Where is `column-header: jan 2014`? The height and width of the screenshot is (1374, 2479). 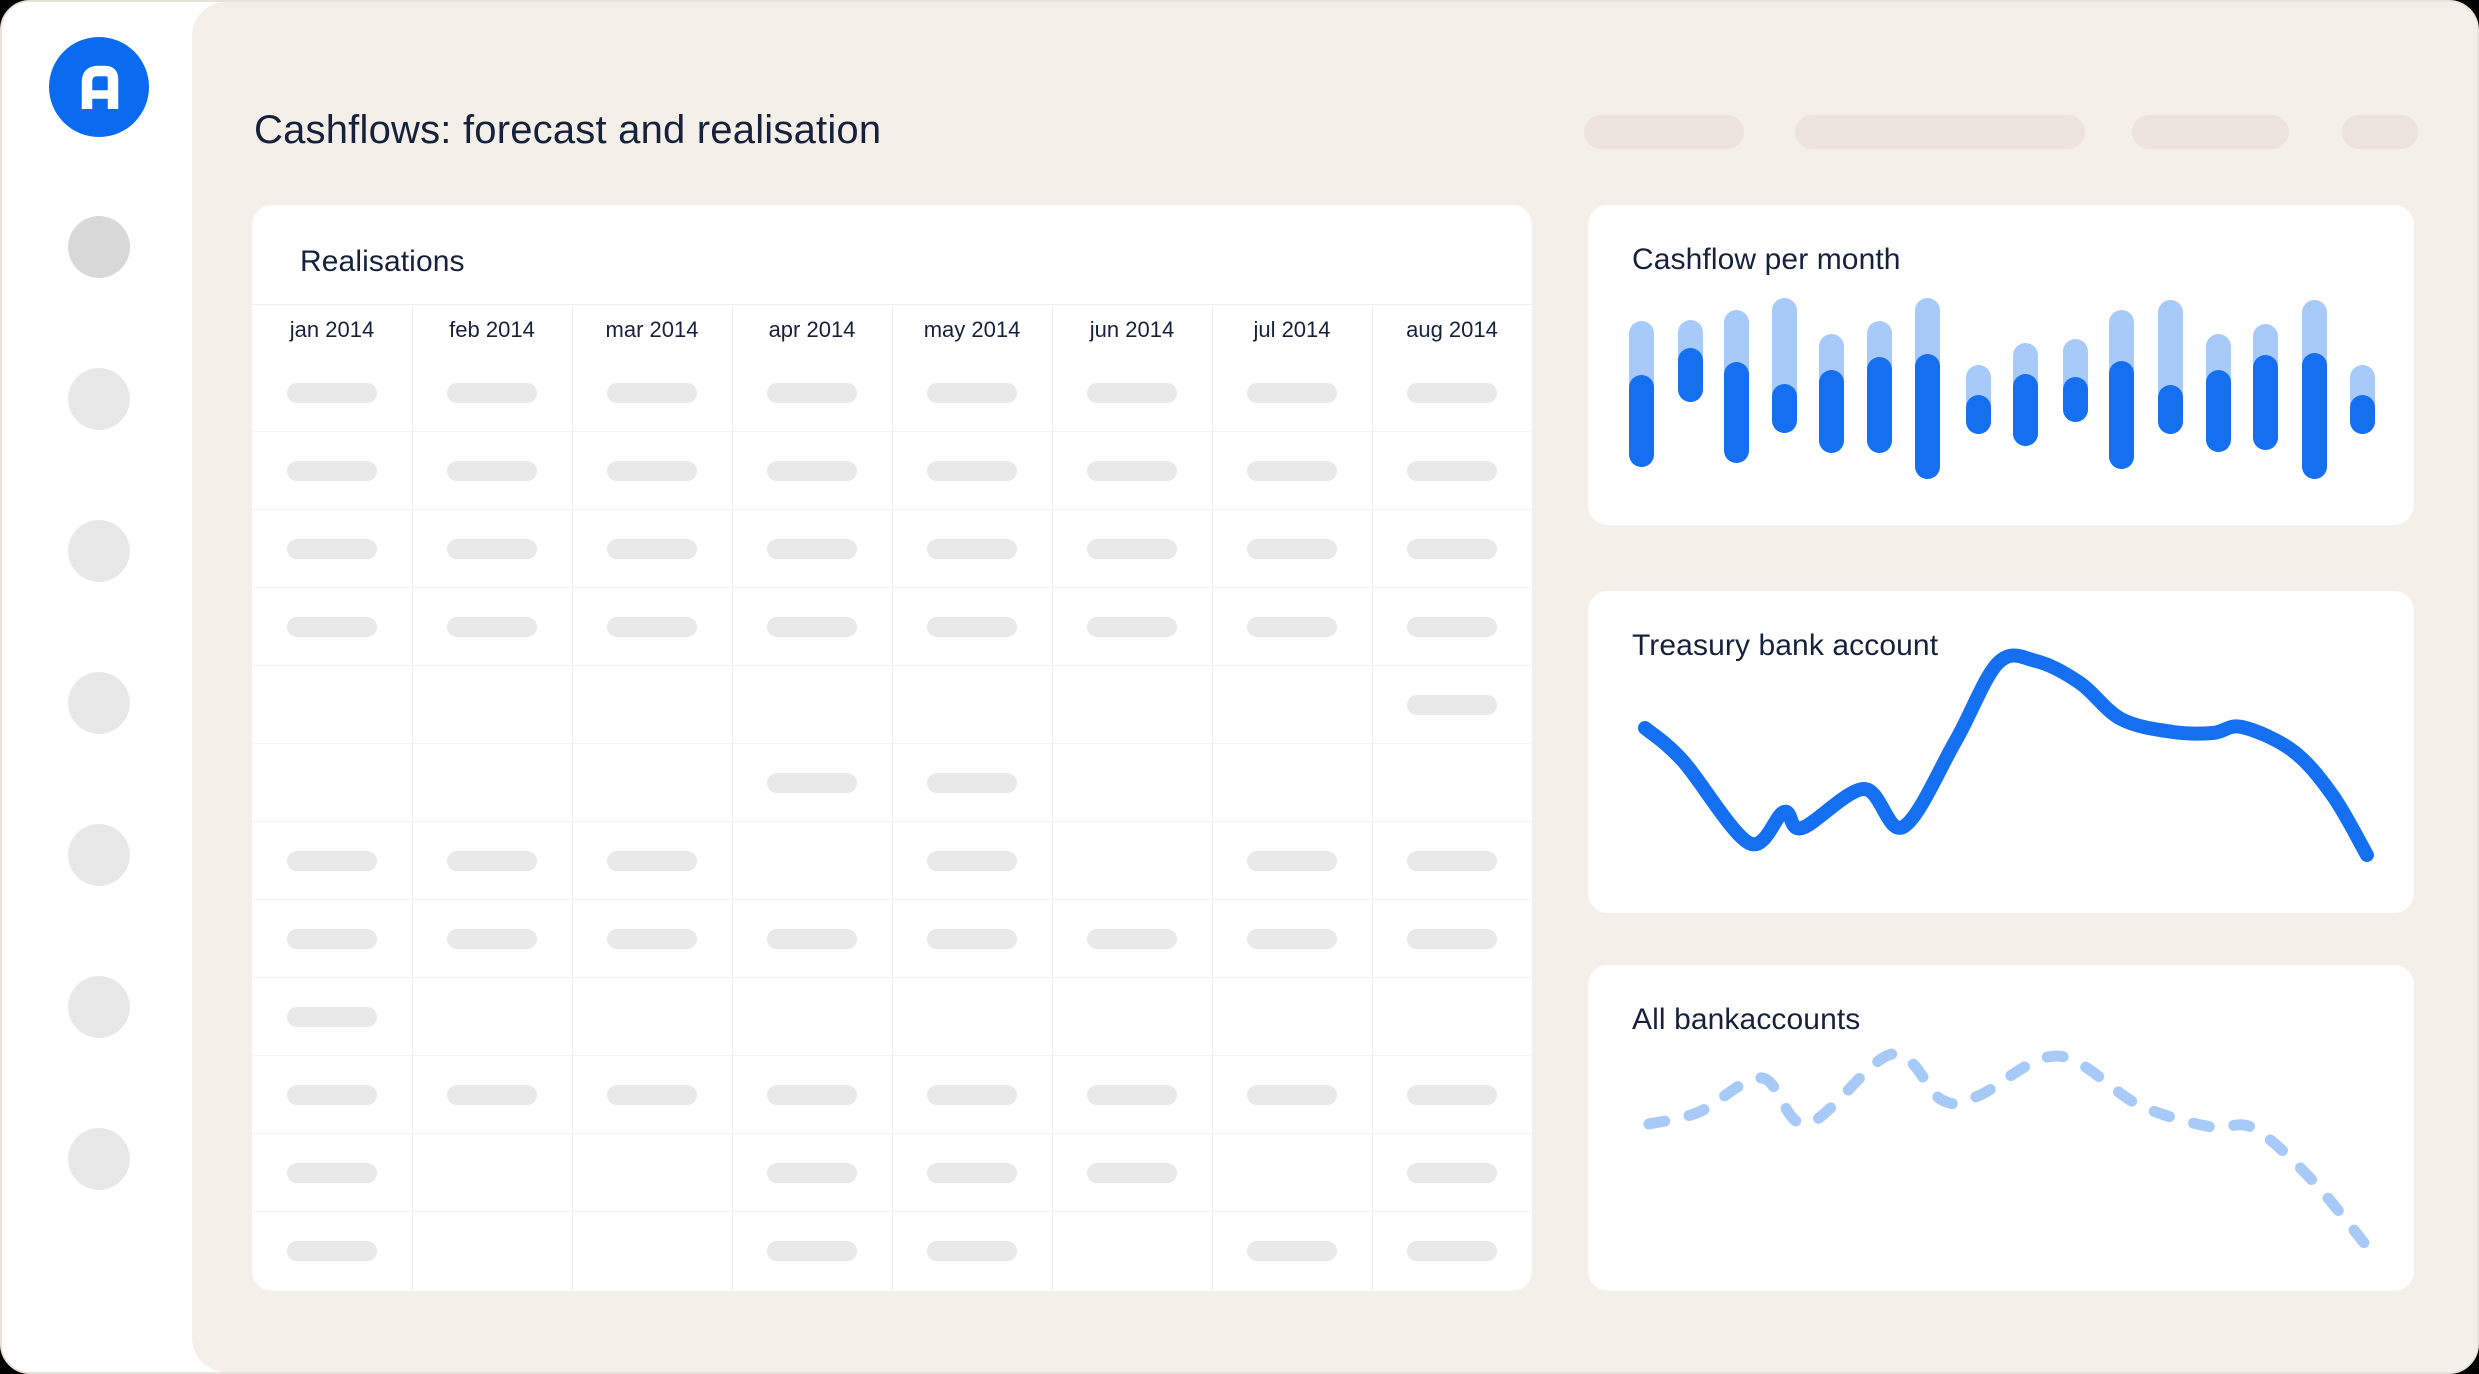
column-header: jan 2014 is located at coordinates (332, 329).